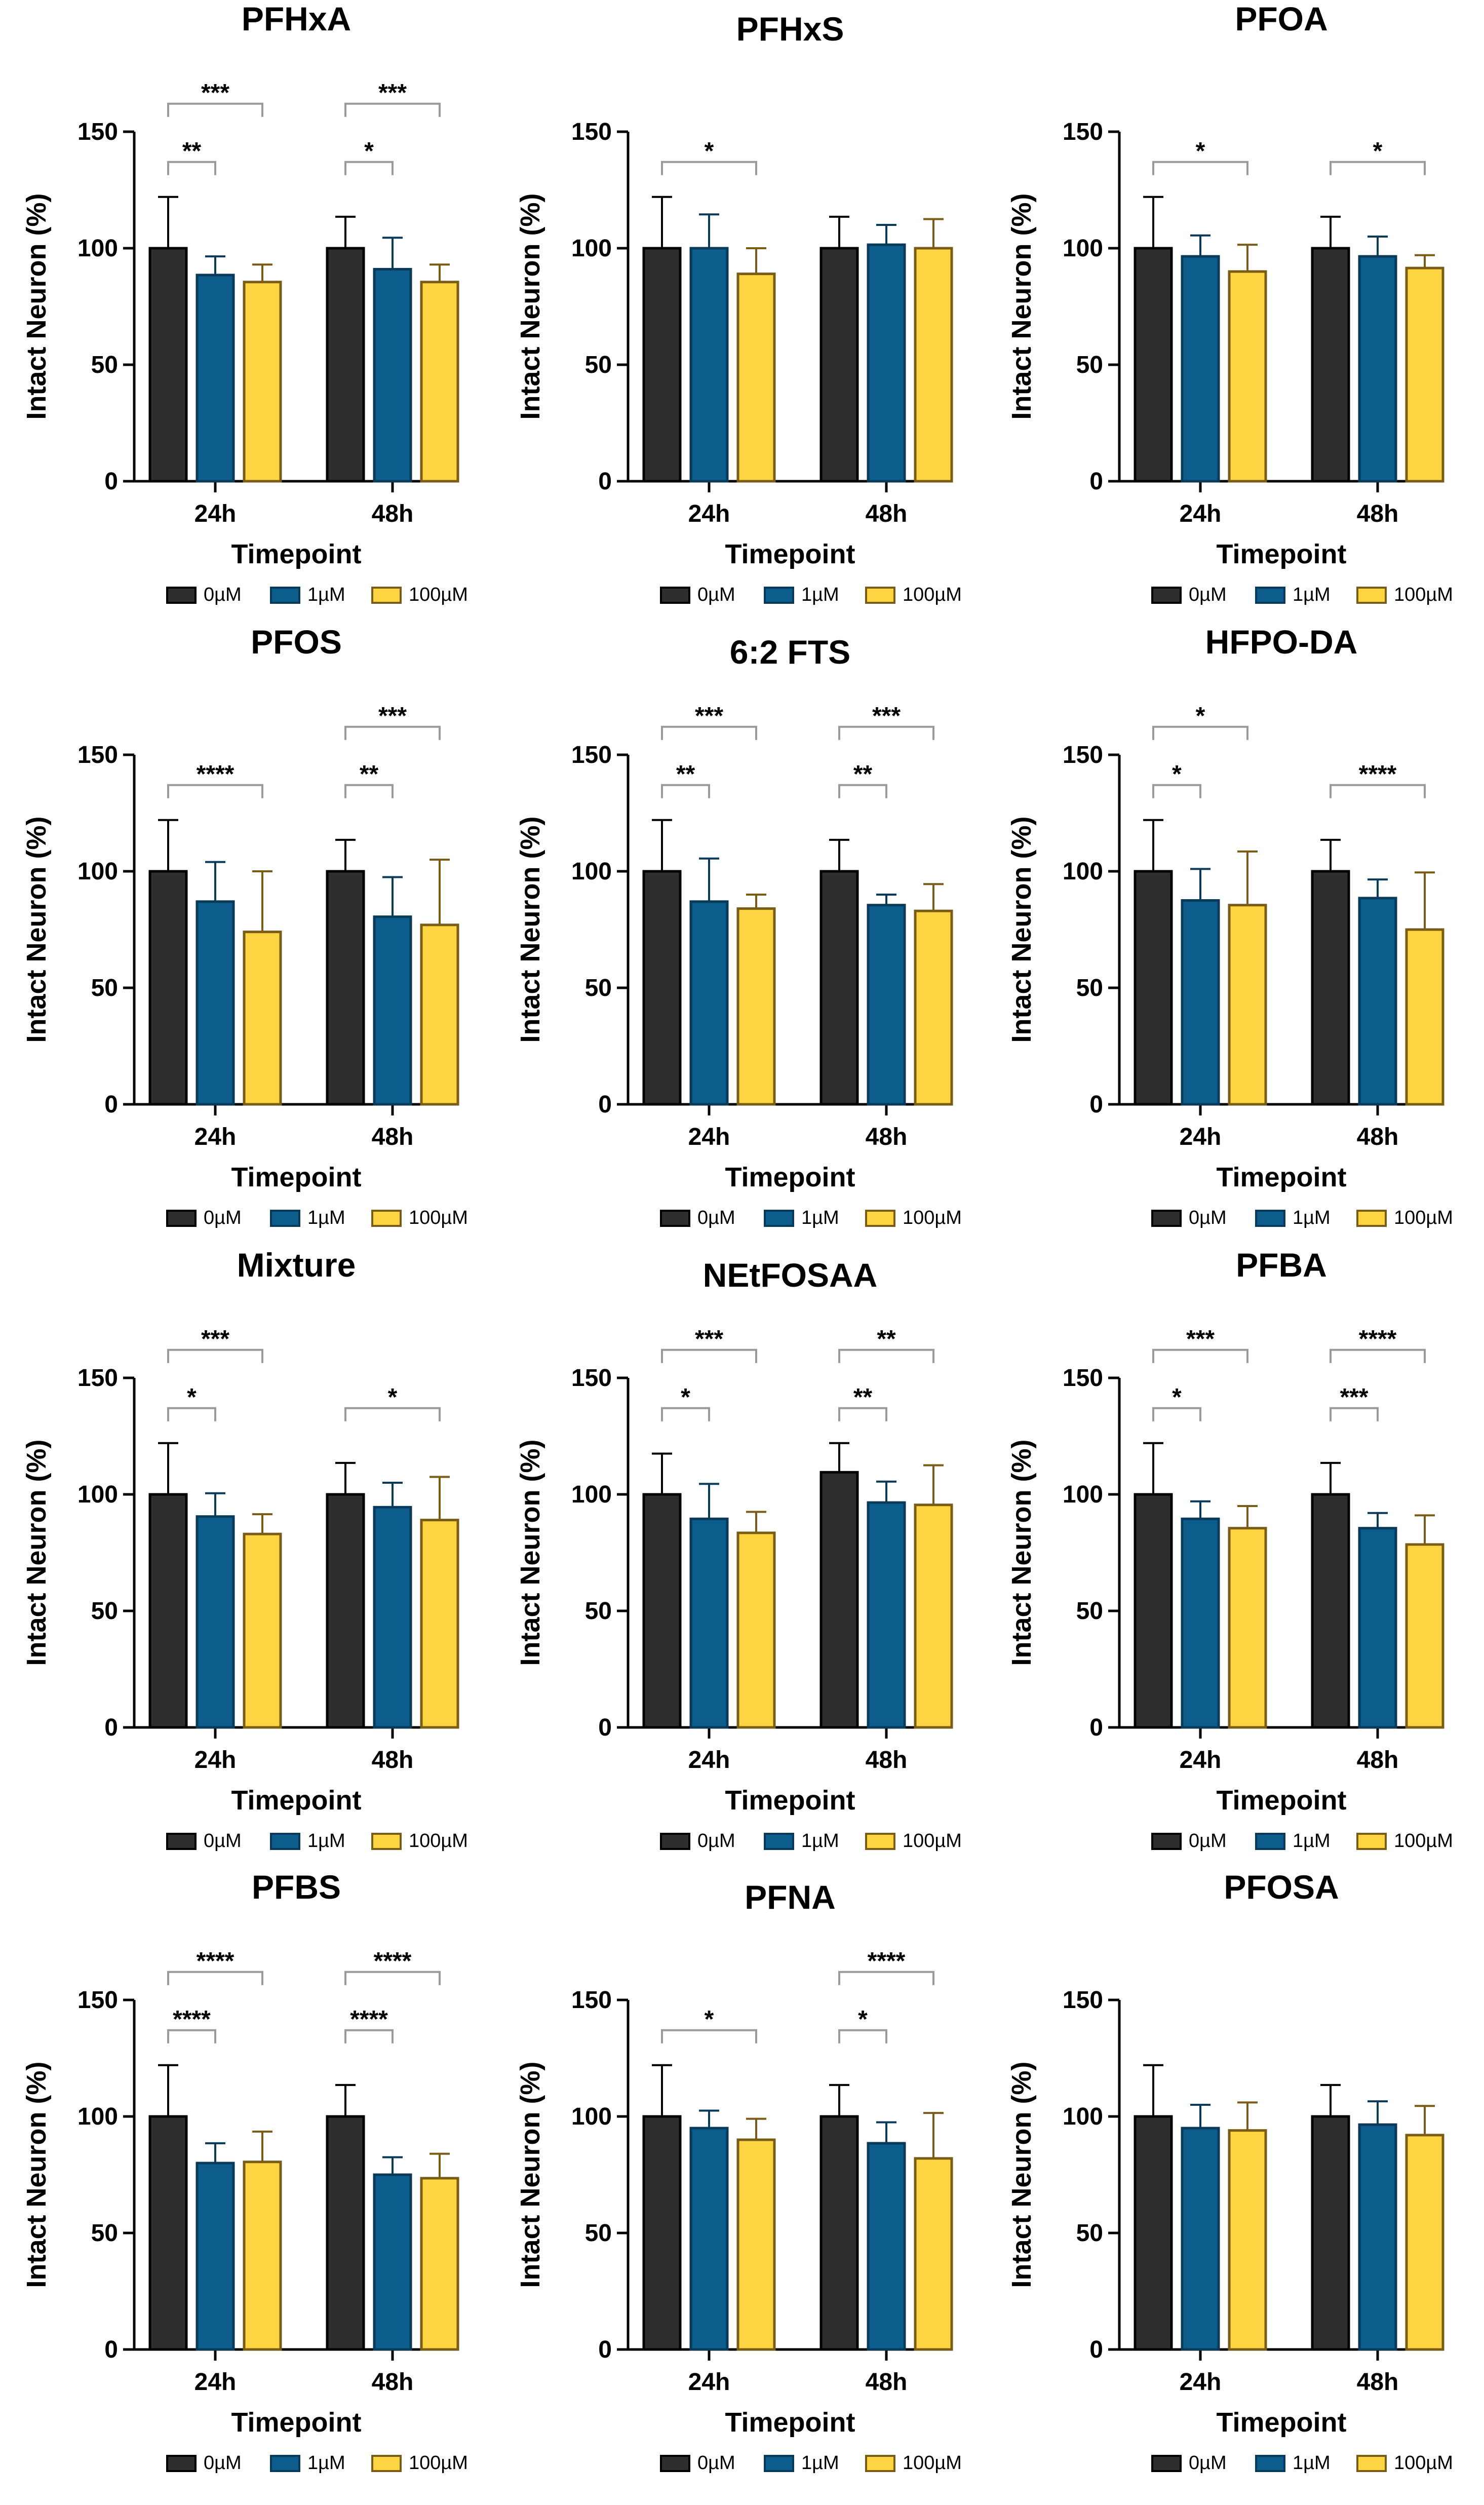 The height and width of the screenshot is (2505, 1484). I want to click on y-tick-label: 150, so click(591, 755).